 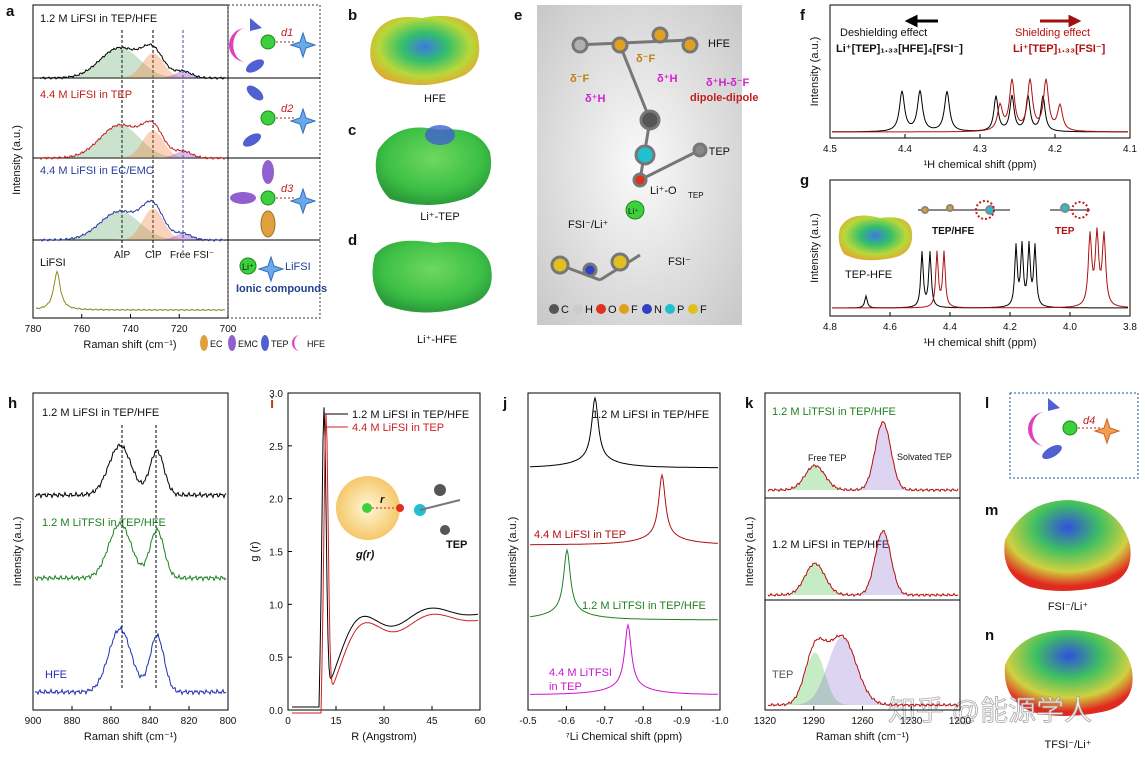 I want to click on panel-letter: j, so click(x=504, y=403).